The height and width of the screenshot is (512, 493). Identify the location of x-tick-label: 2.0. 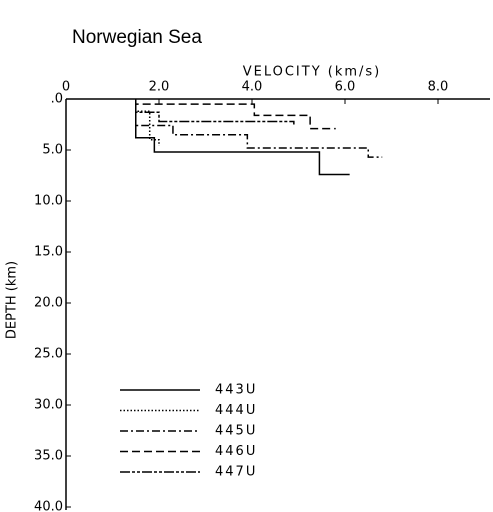
(159, 87).